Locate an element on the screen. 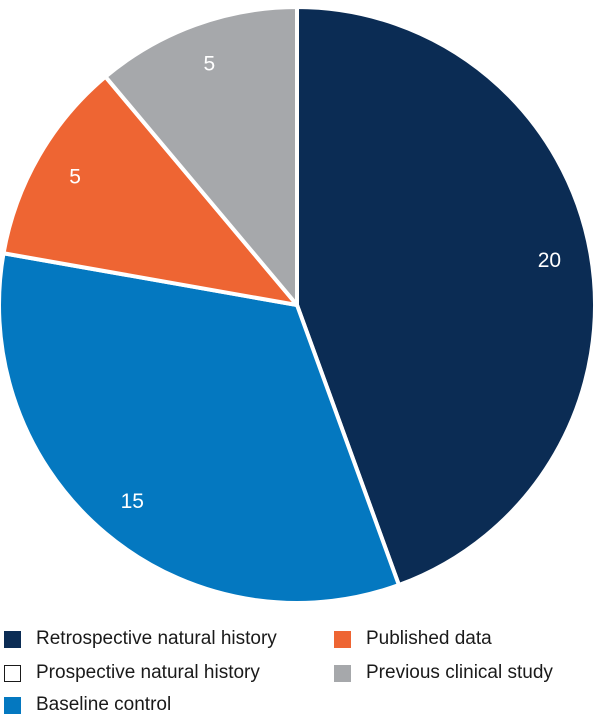 This screenshot has width=597, height=719. legend-item-retrospective-natural-history: Retrospective natural history is located at coordinates (140, 639).